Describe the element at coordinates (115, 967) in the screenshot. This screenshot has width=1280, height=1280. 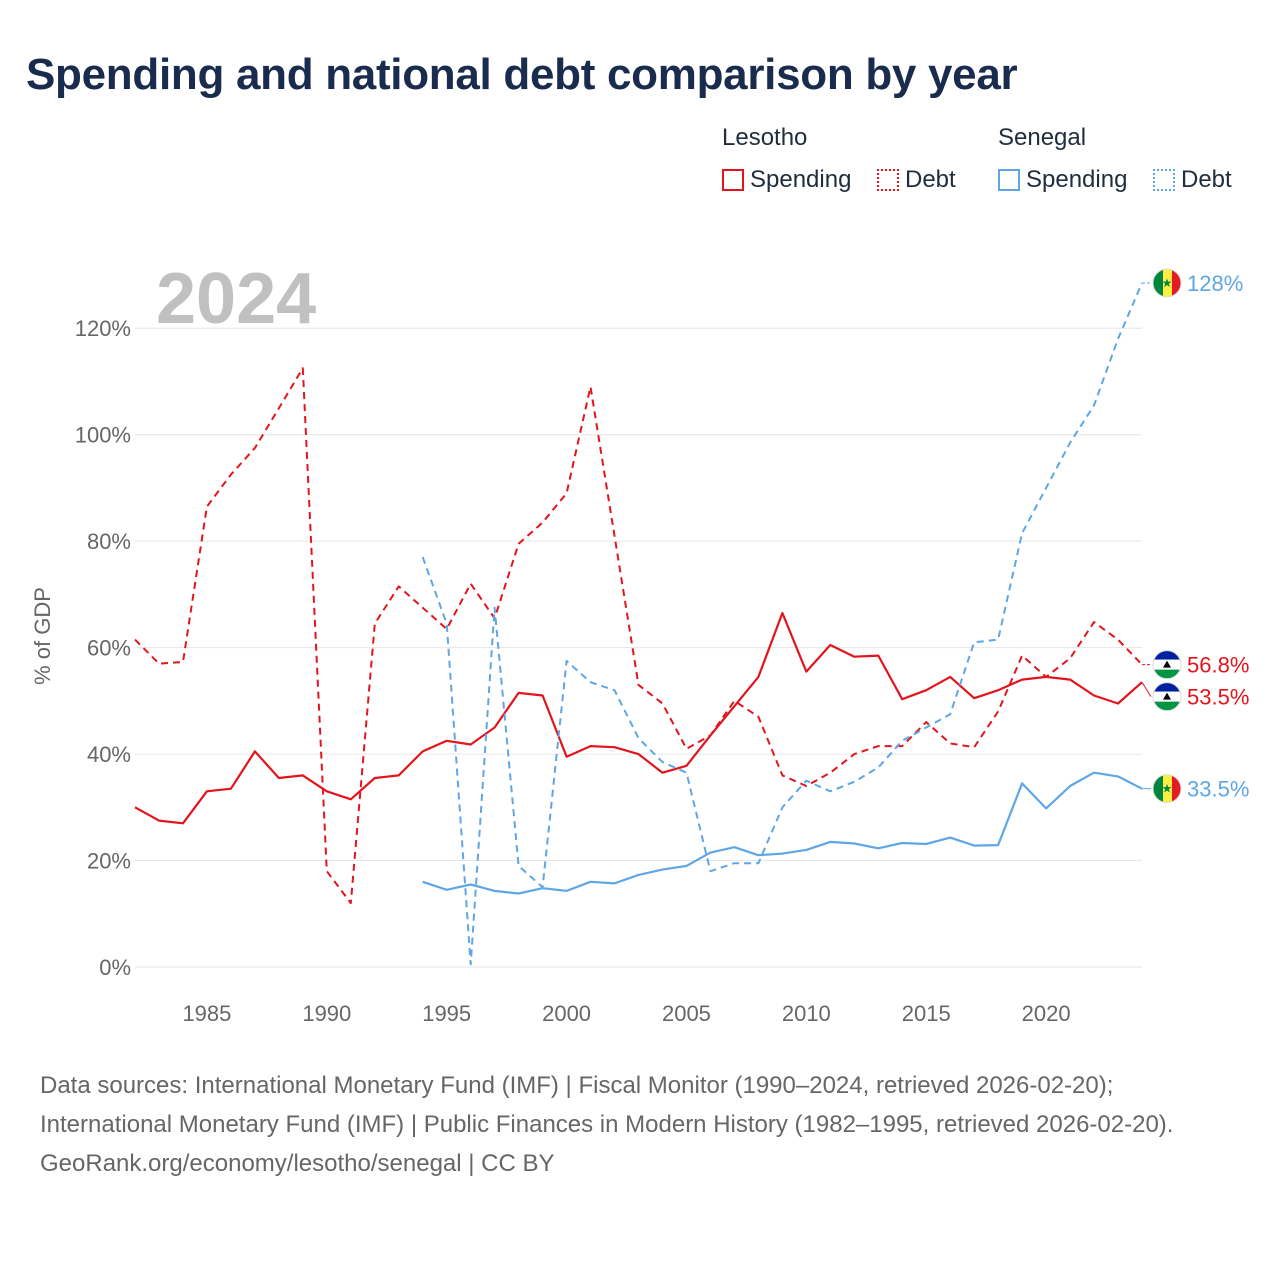
I see `y-tick-label: 0%` at that location.